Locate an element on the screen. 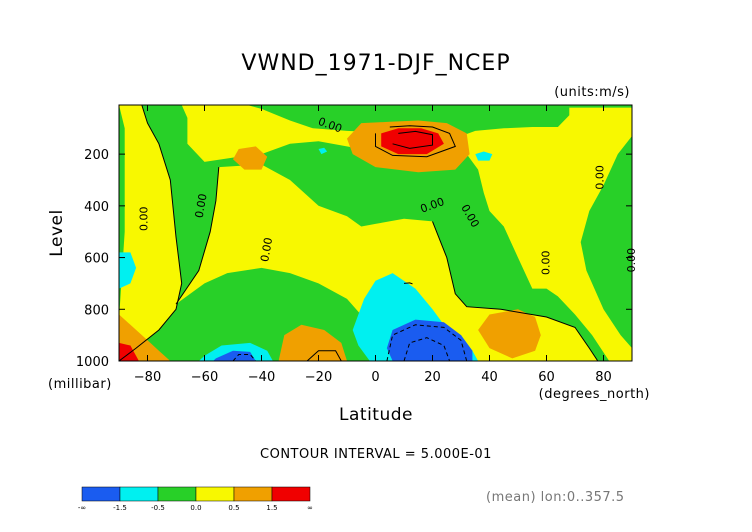 The width and height of the screenshot is (752, 532). contour-region-yellow is located at coordinates (150, 233).